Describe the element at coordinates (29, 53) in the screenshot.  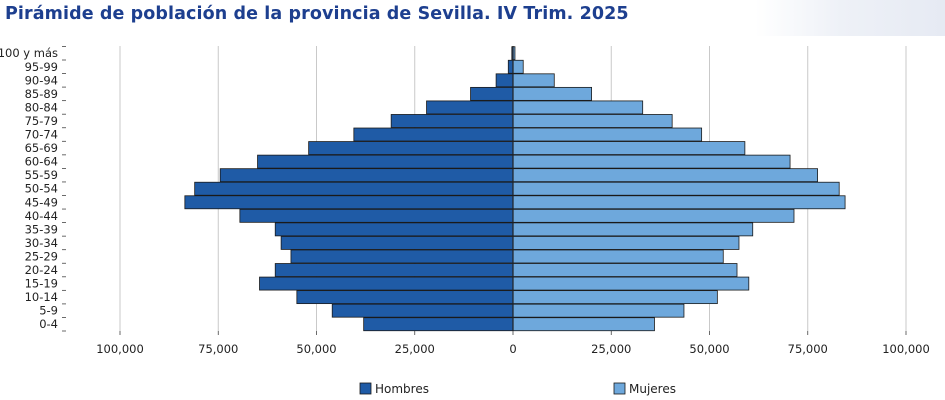
I see `y-tick-label: 100 y más` at that location.